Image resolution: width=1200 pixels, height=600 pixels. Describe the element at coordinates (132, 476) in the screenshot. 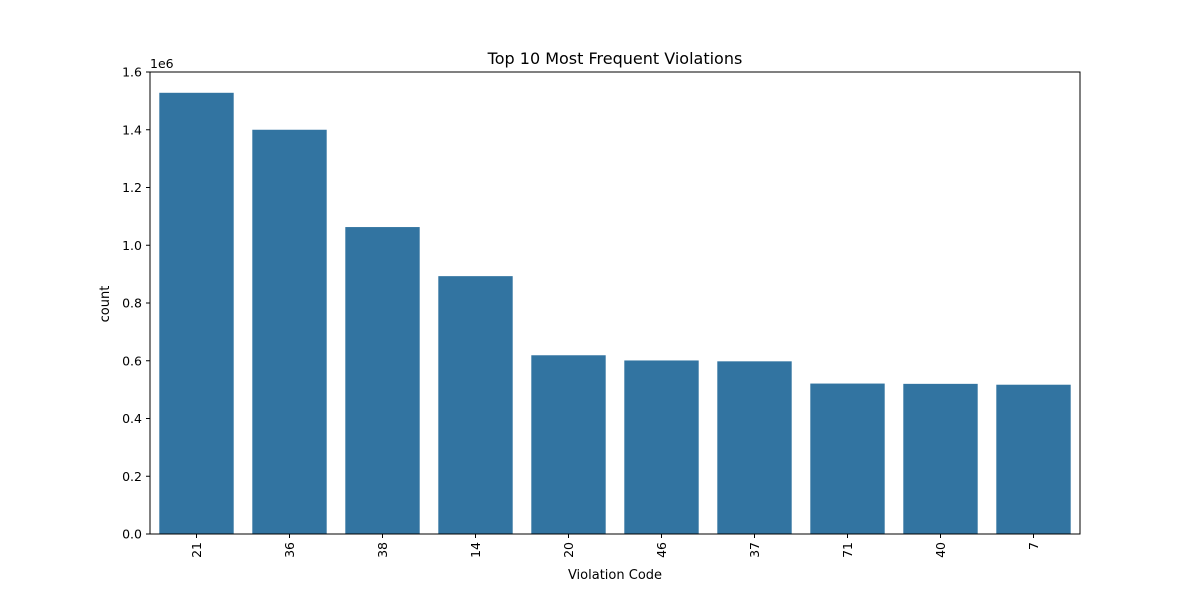

I see `y-tick-label: 0.2` at that location.